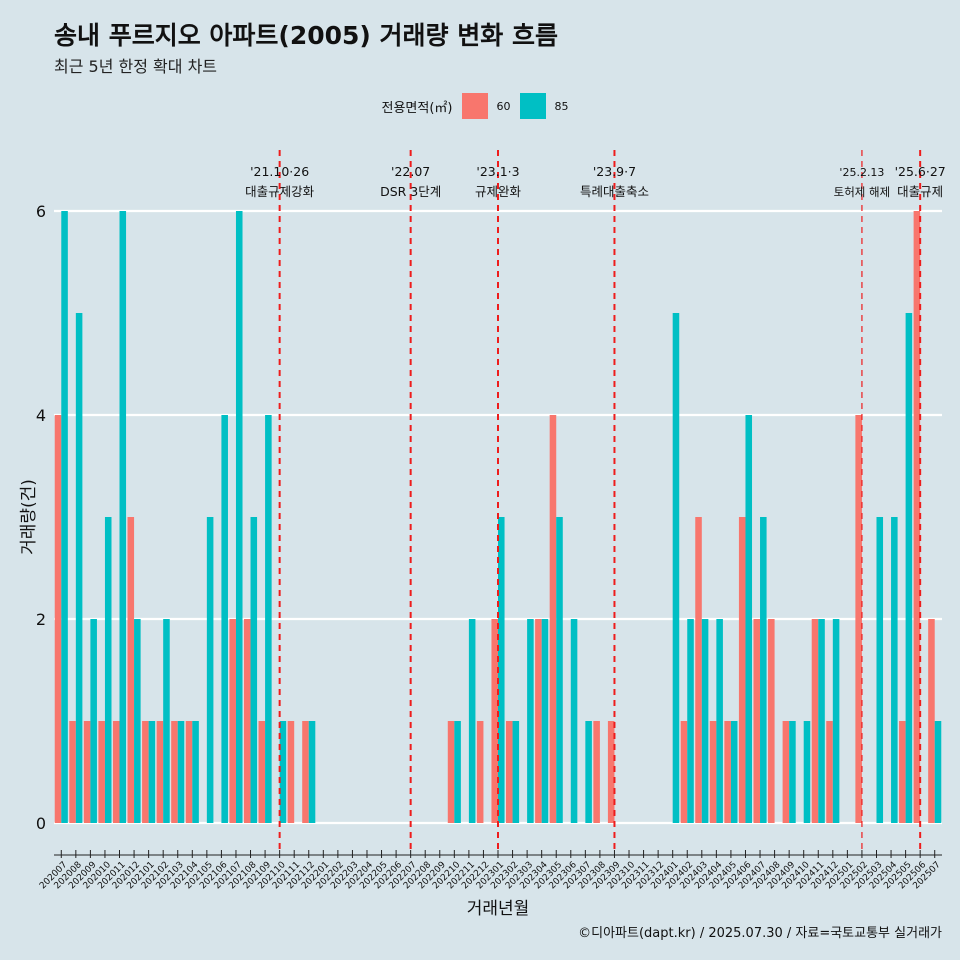 This screenshot has height=960, width=960. What do you see at coordinates (41, 415) in the screenshot?
I see `y-tick-label: 4` at bounding box center [41, 415].